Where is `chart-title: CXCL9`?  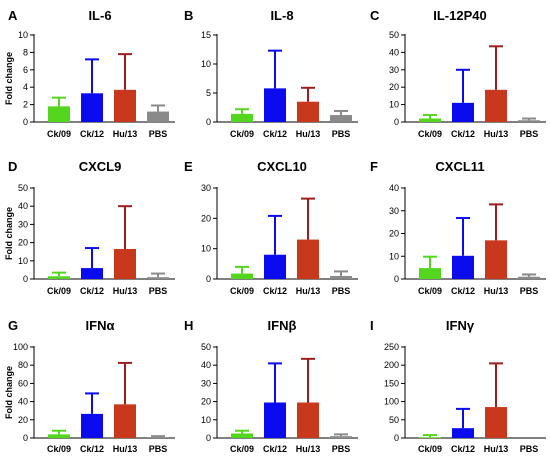 chart-title: CXCL9 is located at coordinates (100, 166).